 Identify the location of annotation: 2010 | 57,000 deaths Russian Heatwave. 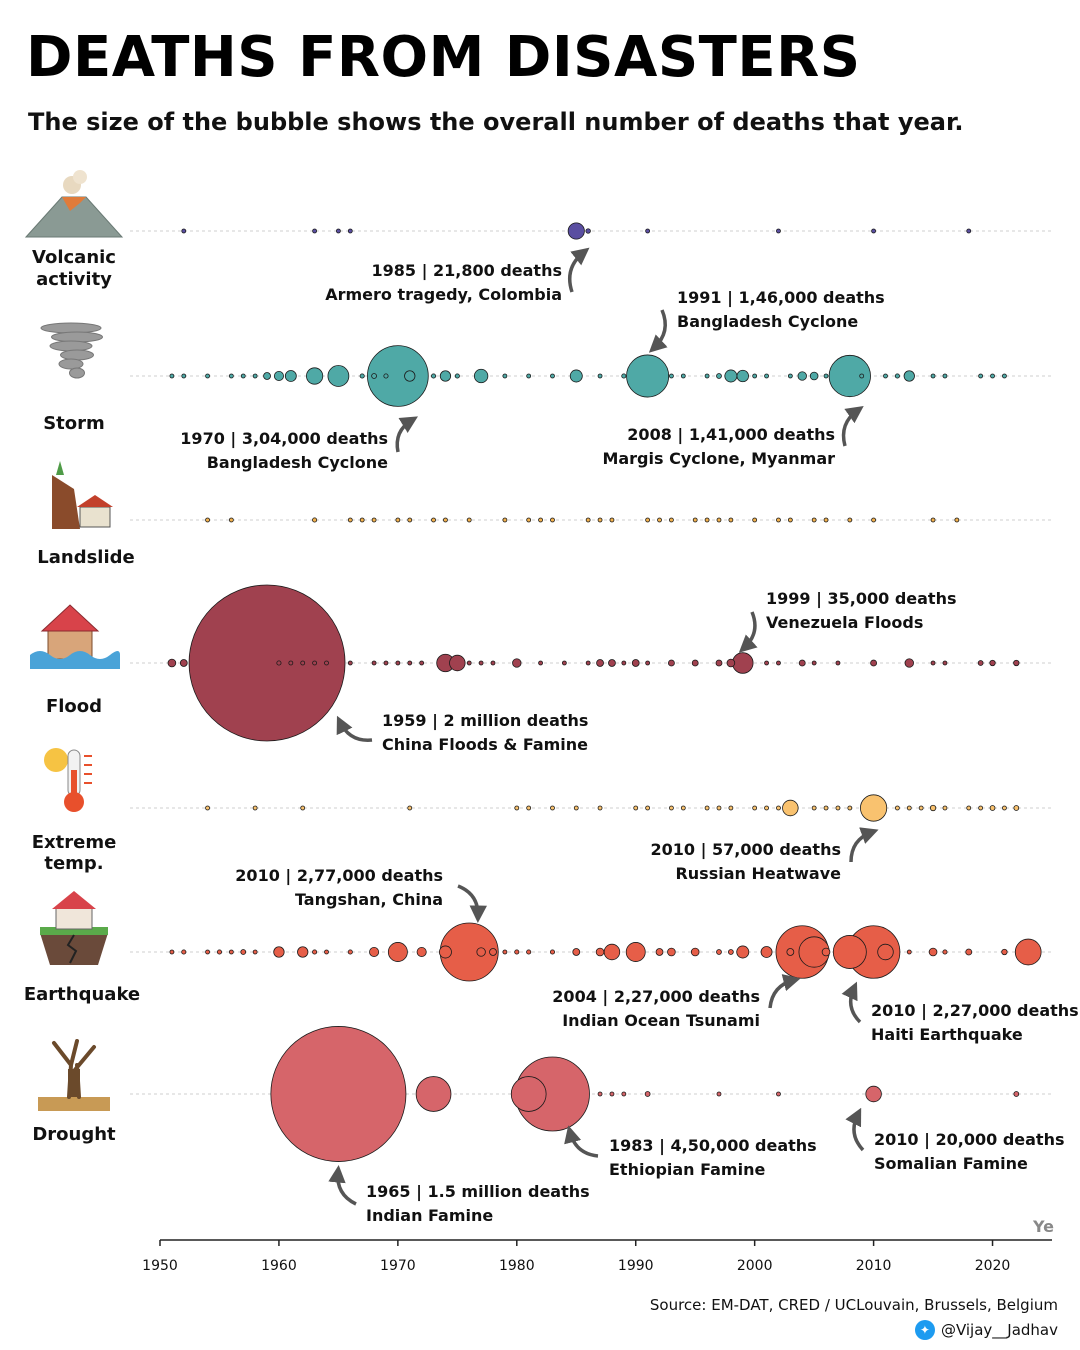
(765, 855).